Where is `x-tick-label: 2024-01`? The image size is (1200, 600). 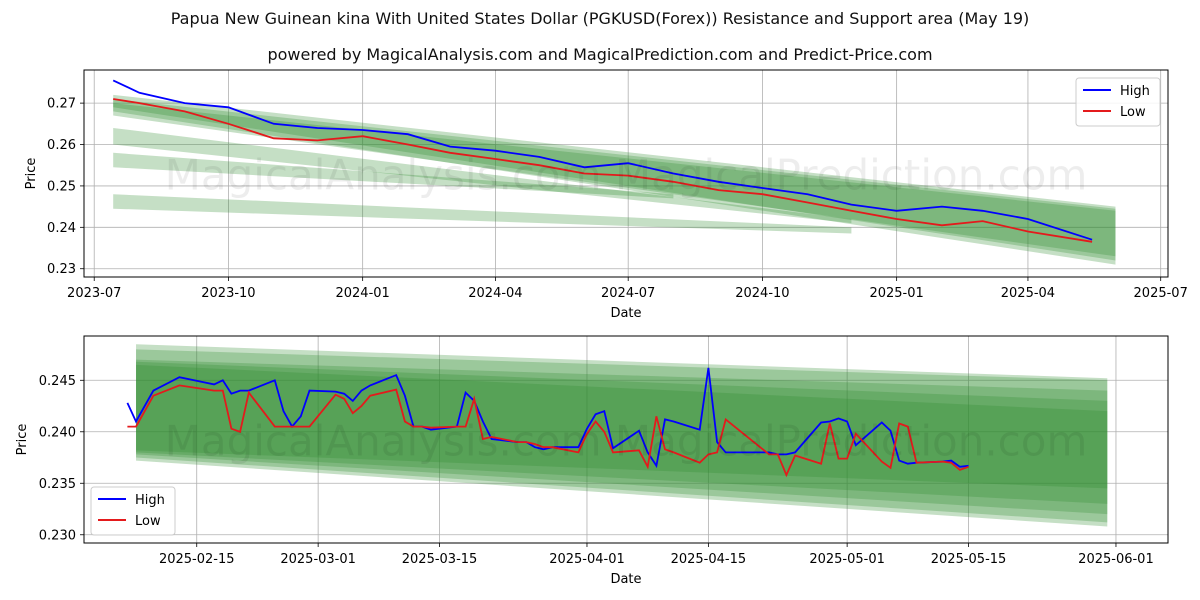 x-tick-label: 2024-01 is located at coordinates (362, 293).